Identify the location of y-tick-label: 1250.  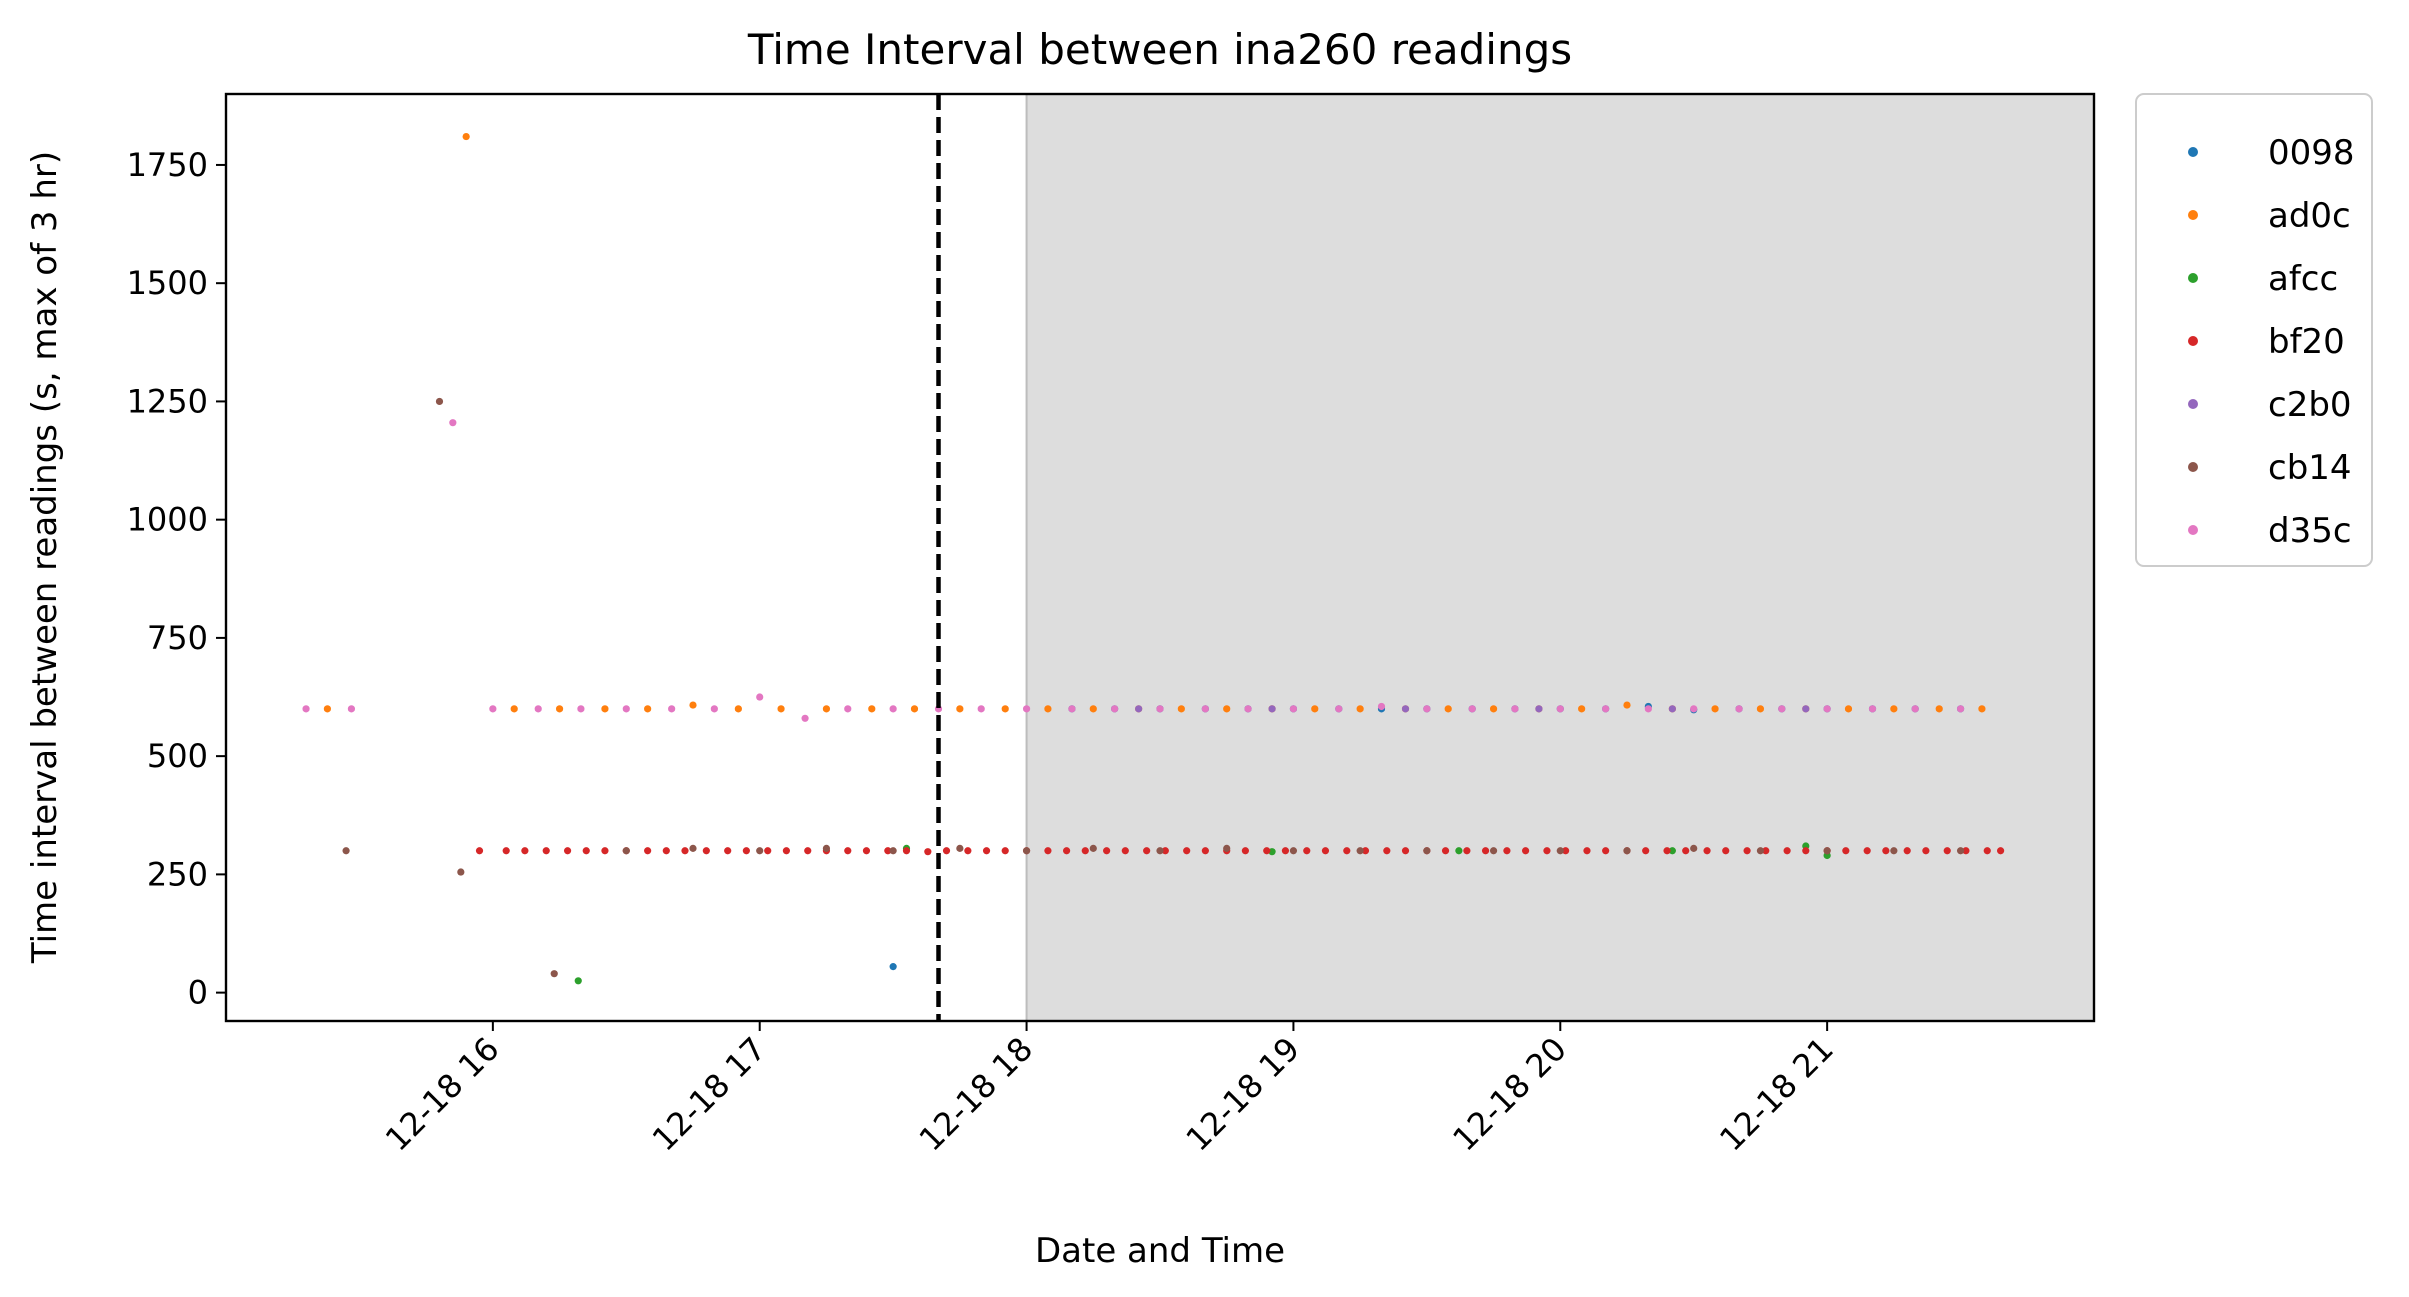
(167, 401).